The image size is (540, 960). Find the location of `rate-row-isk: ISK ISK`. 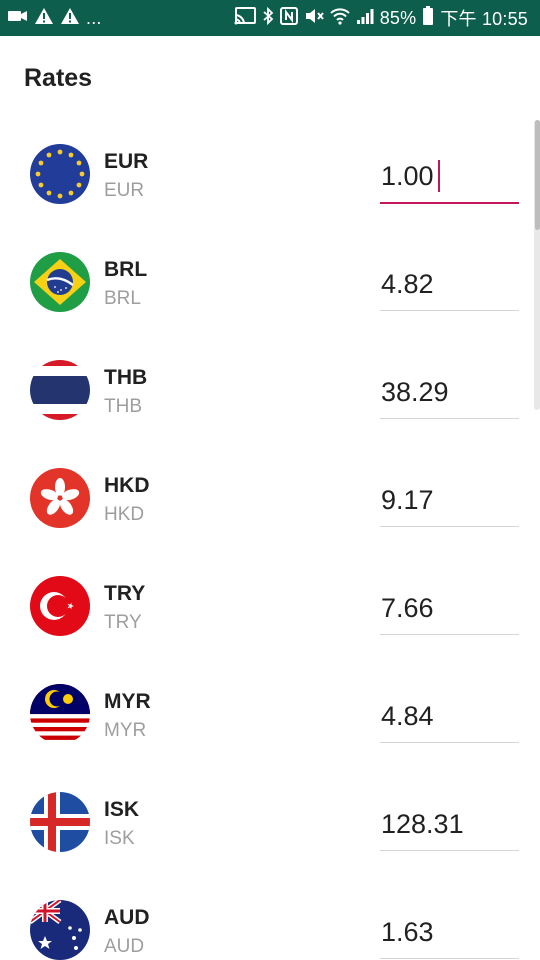

rate-row-isk: ISK ISK is located at coordinates (270, 818).